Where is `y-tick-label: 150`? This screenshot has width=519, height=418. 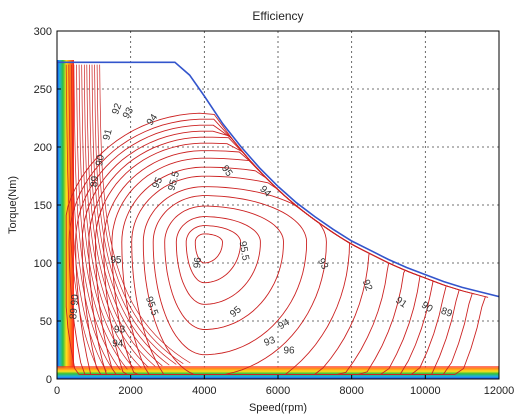
y-tick-label: 150 is located at coordinates (43, 206).